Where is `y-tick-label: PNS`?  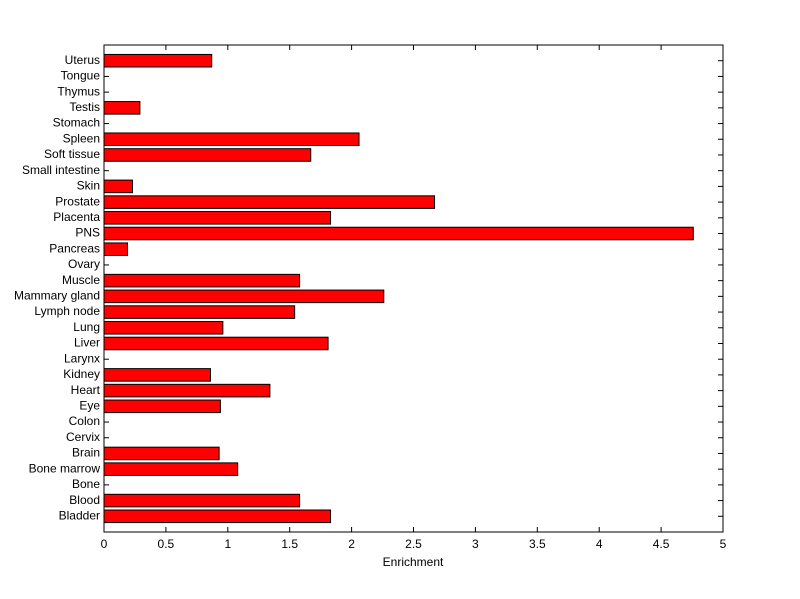
y-tick-label: PNS is located at coordinates (87, 233).